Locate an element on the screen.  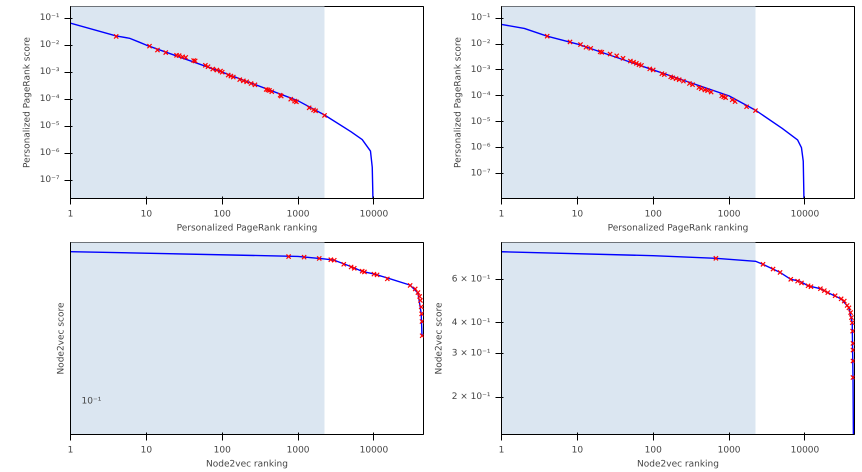
y-tick-label: 4 × 10⁻¹ is located at coordinates (471, 323).